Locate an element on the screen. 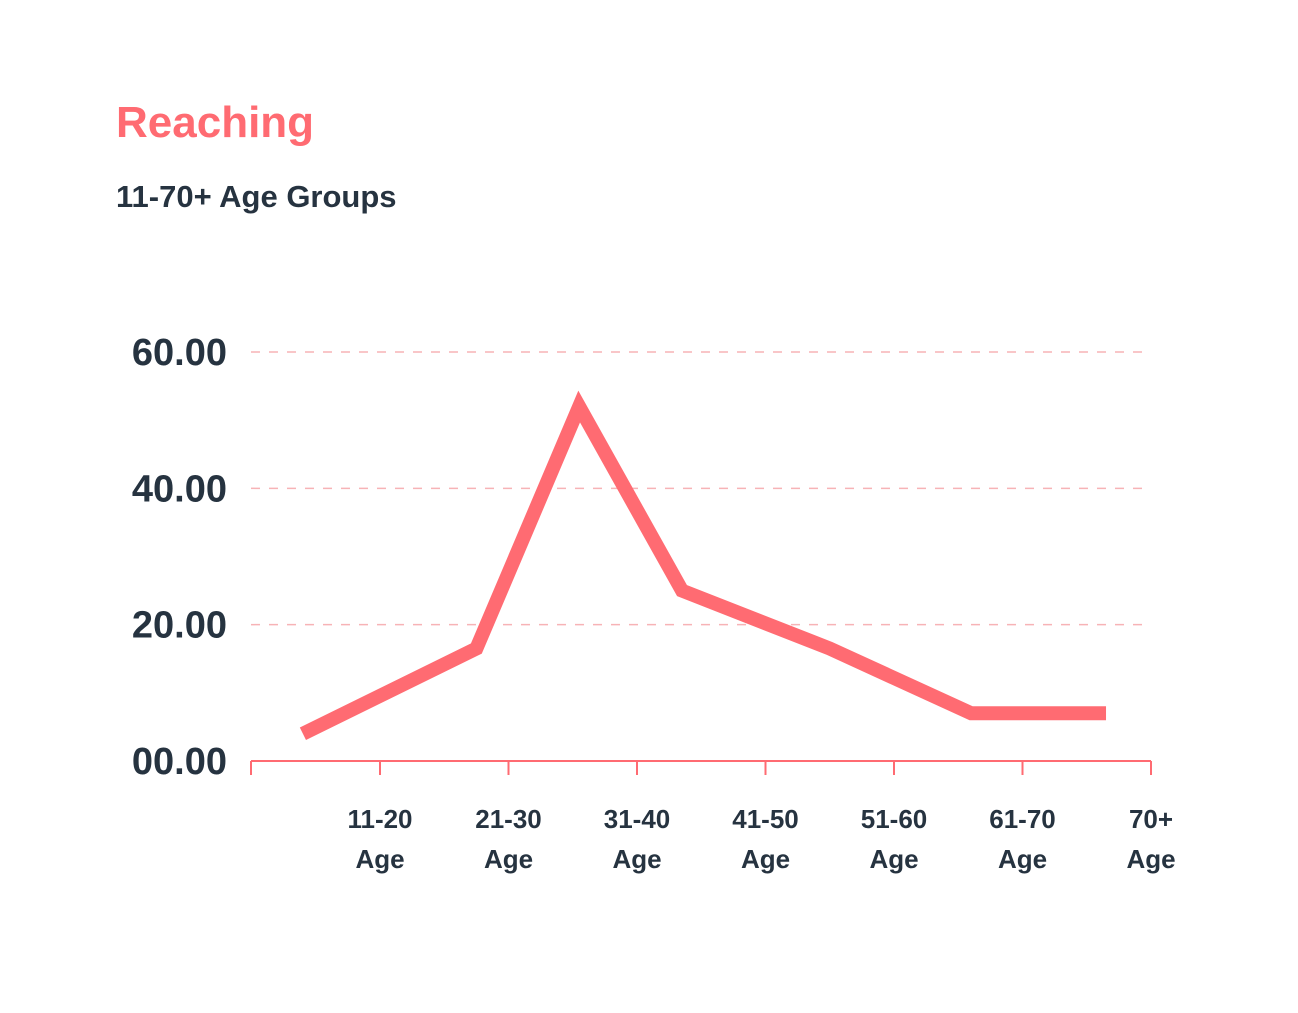  x-tick-label: 70+ is located at coordinates (1151, 819).